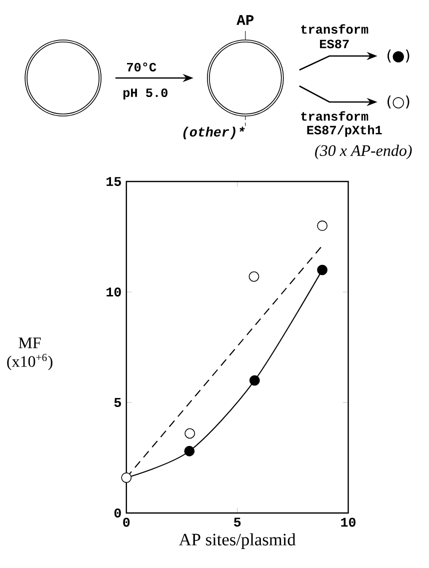  I want to click on x-tick-label: 10, so click(348, 522).